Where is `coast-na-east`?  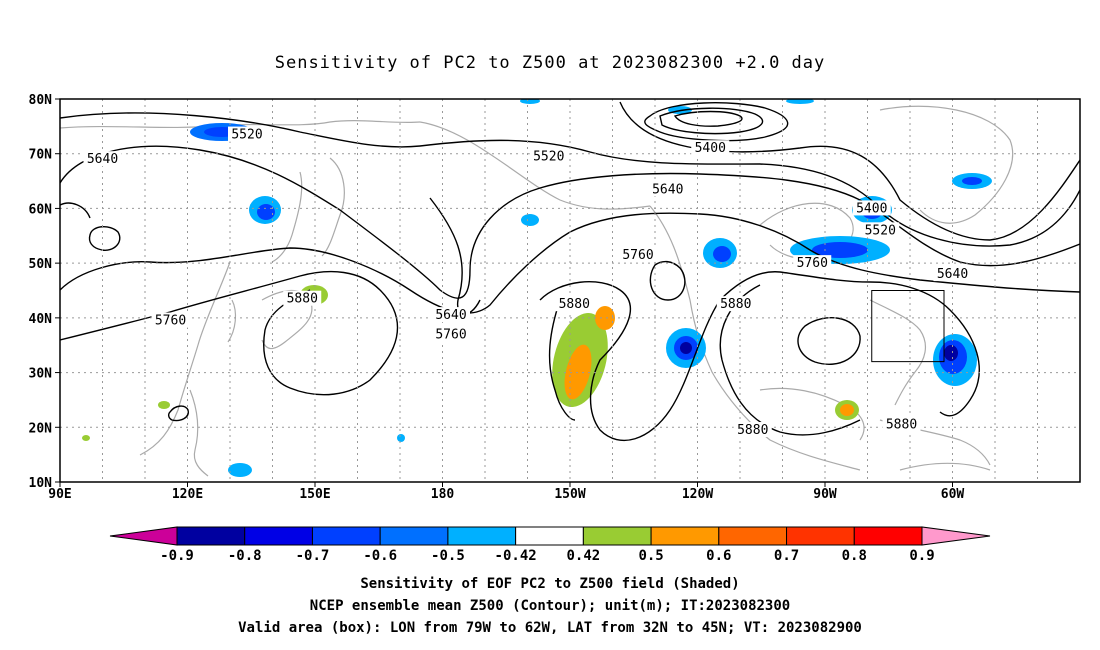
coast-na-east is located at coordinates (898, 352).